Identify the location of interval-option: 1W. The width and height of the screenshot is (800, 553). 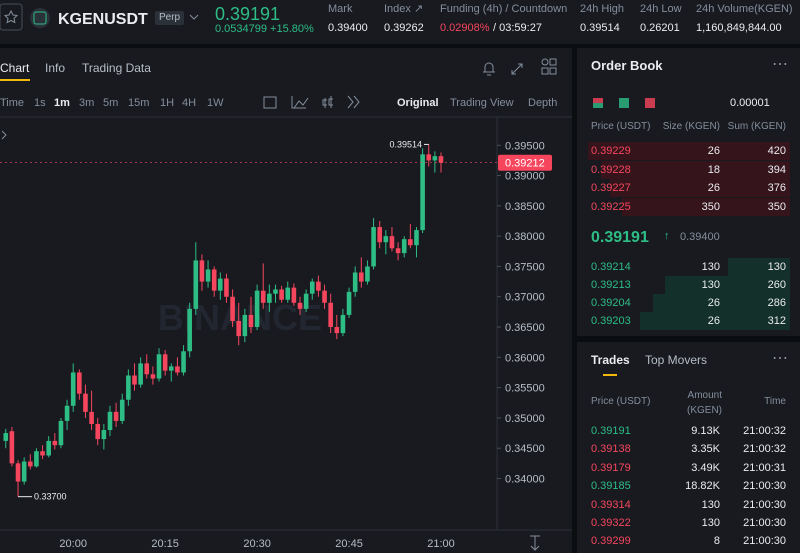
(215, 103).